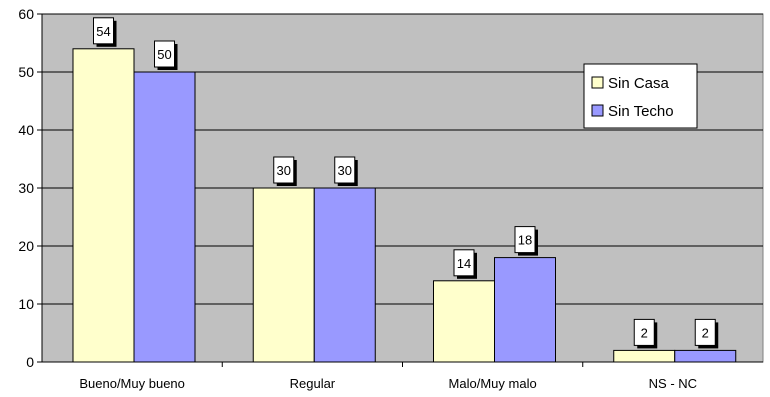 This screenshot has width=770, height=397. What do you see at coordinates (26, 246) in the screenshot?
I see `y-tick-label: 20` at bounding box center [26, 246].